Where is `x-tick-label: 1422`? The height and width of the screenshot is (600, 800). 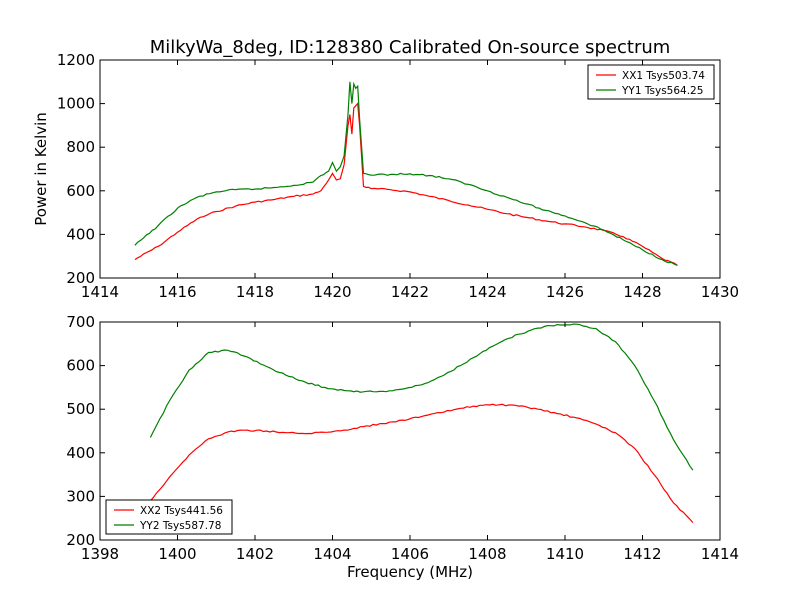 x-tick-label: 1422 is located at coordinates (410, 292).